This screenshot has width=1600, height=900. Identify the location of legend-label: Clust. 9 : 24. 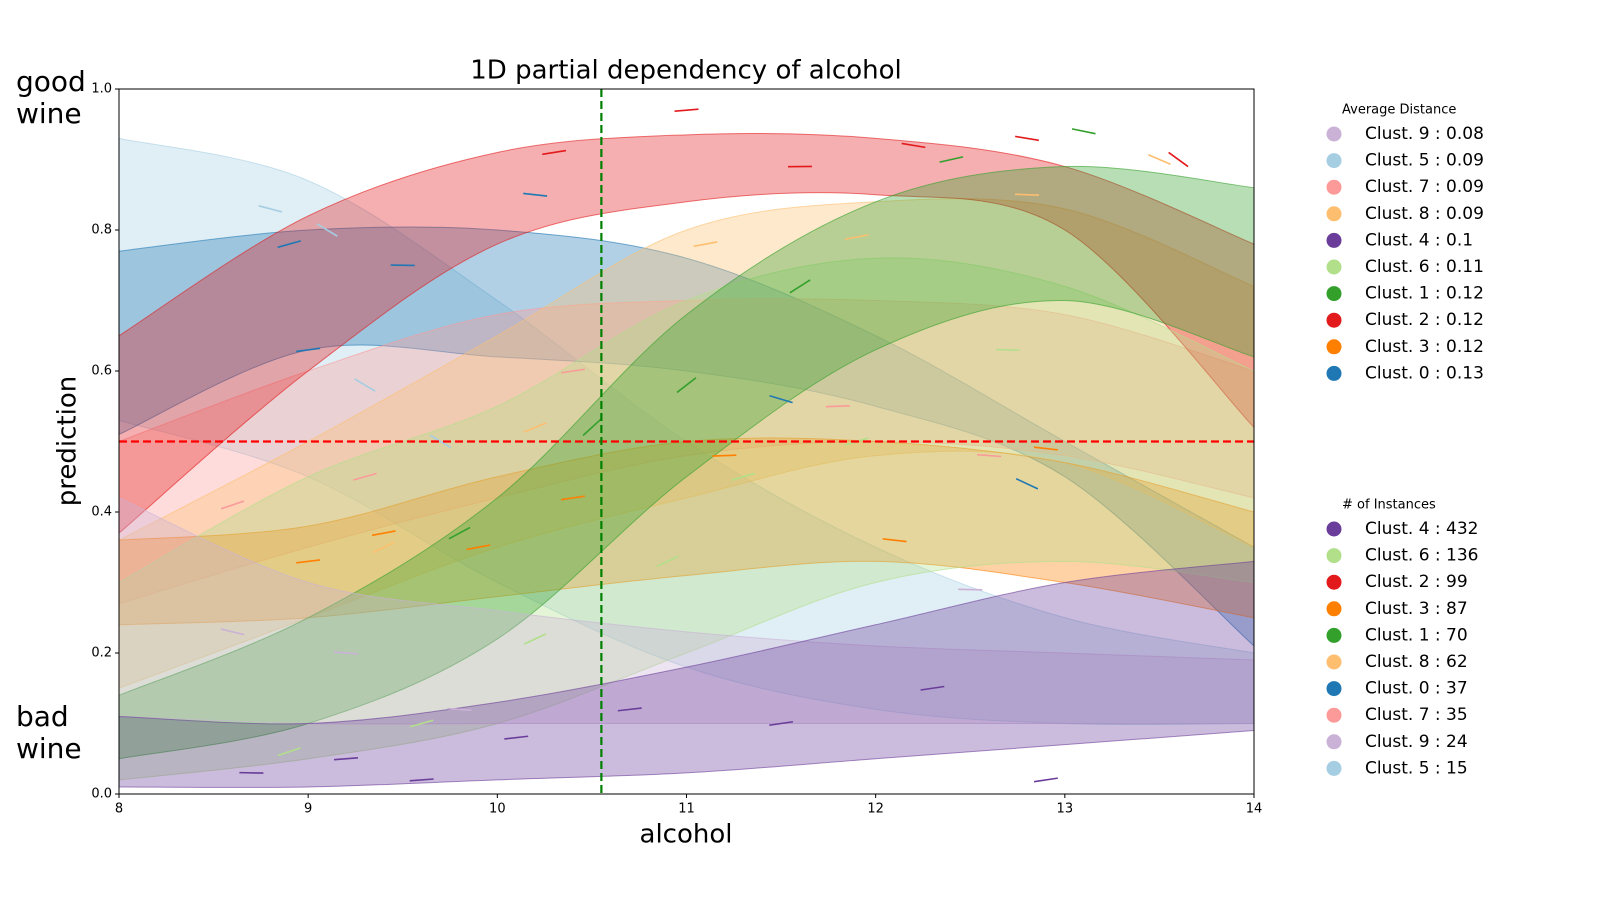
(1416, 742).